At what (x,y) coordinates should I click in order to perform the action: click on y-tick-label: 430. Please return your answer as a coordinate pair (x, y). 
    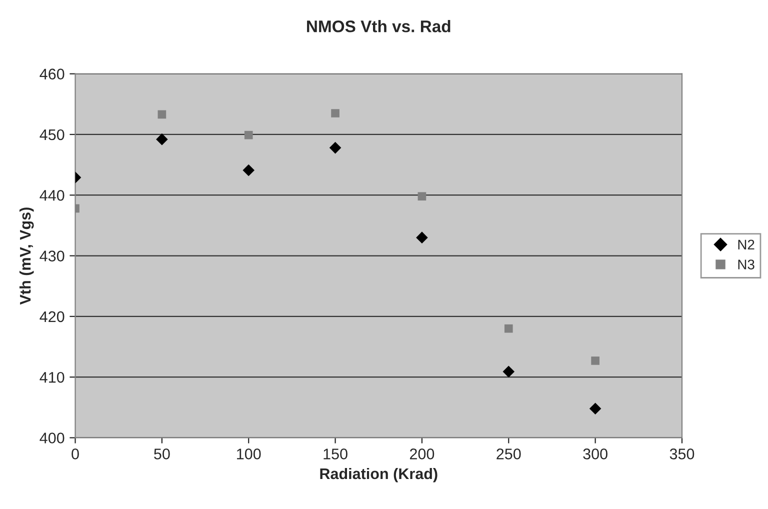
    Looking at the image, I should click on (52, 256).